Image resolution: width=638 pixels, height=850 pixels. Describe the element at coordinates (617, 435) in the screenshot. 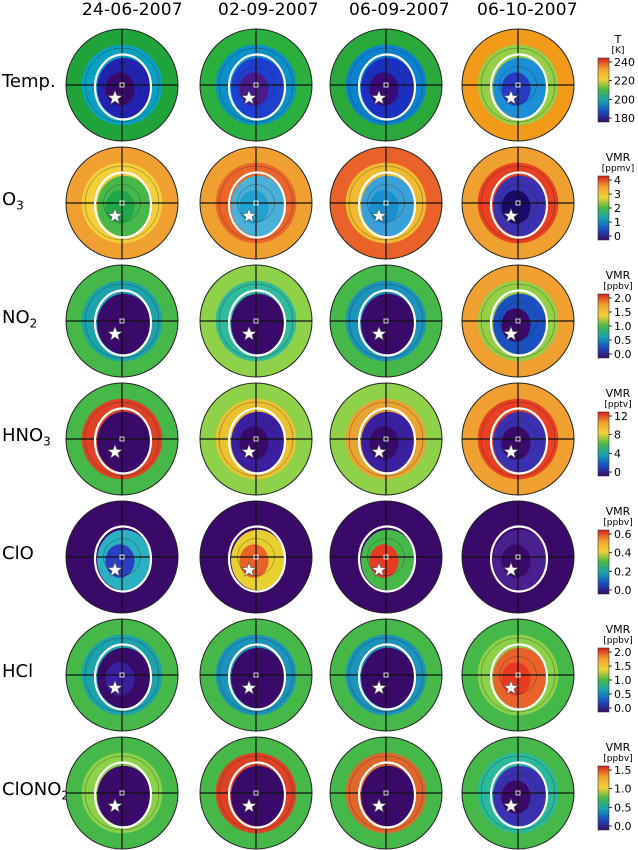

I see `colorbar-tick-label: 8` at that location.